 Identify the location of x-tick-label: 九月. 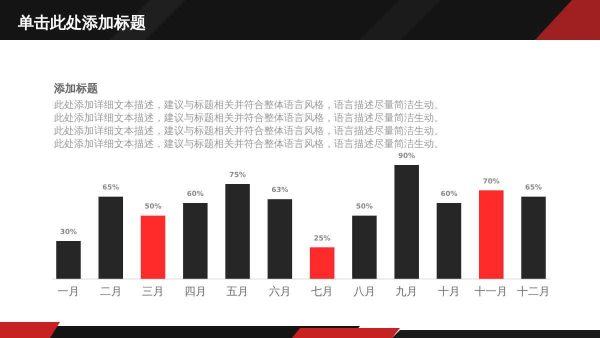
(407, 291).